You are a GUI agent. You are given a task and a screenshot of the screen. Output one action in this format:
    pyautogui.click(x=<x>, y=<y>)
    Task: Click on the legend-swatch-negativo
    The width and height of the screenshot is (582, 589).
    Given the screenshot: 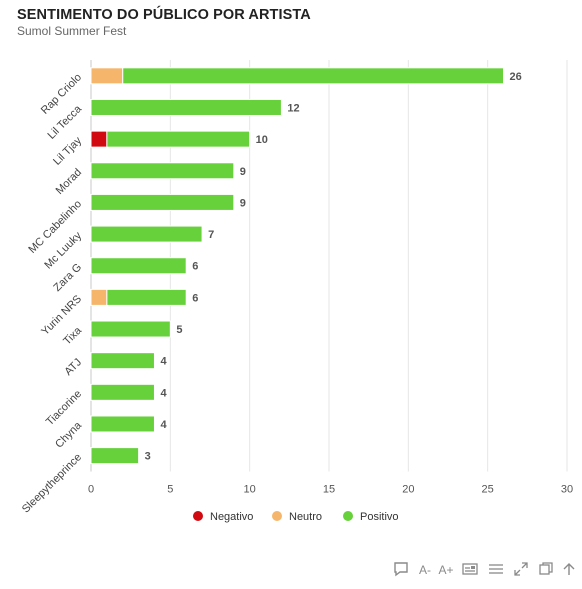 What is the action you would take?
    pyautogui.click(x=198, y=516)
    